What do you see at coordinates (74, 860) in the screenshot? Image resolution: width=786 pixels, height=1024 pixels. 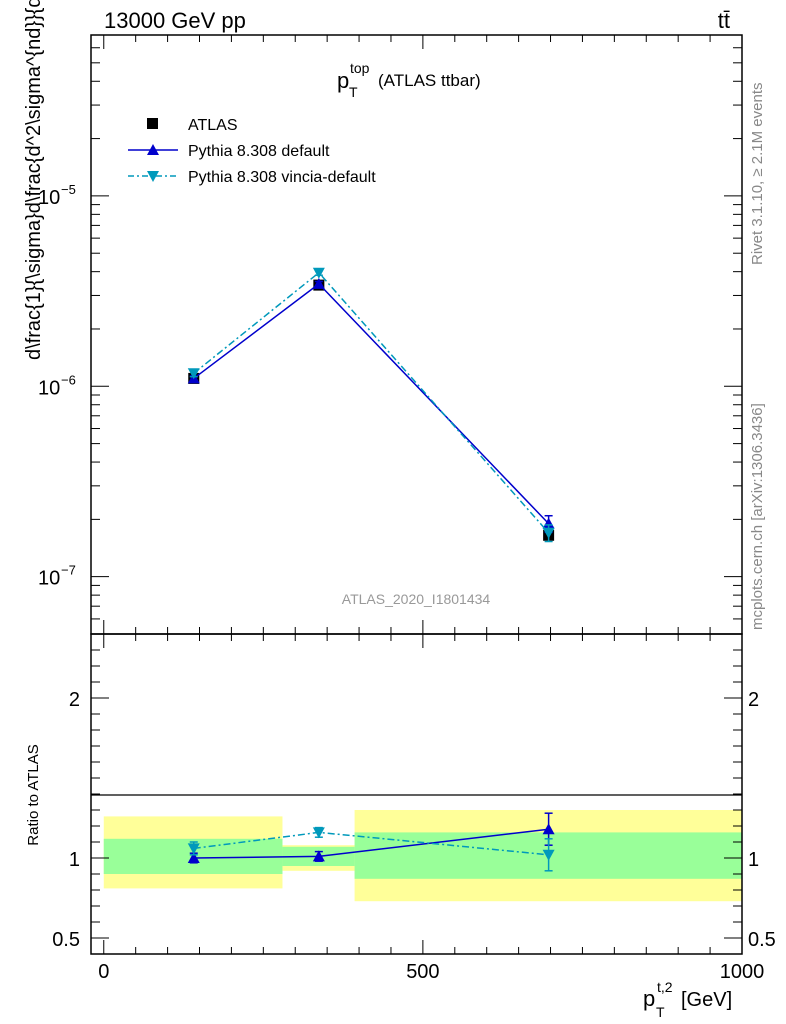 I see `ratio-y-tick-label-left: 1` at bounding box center [74, 860].